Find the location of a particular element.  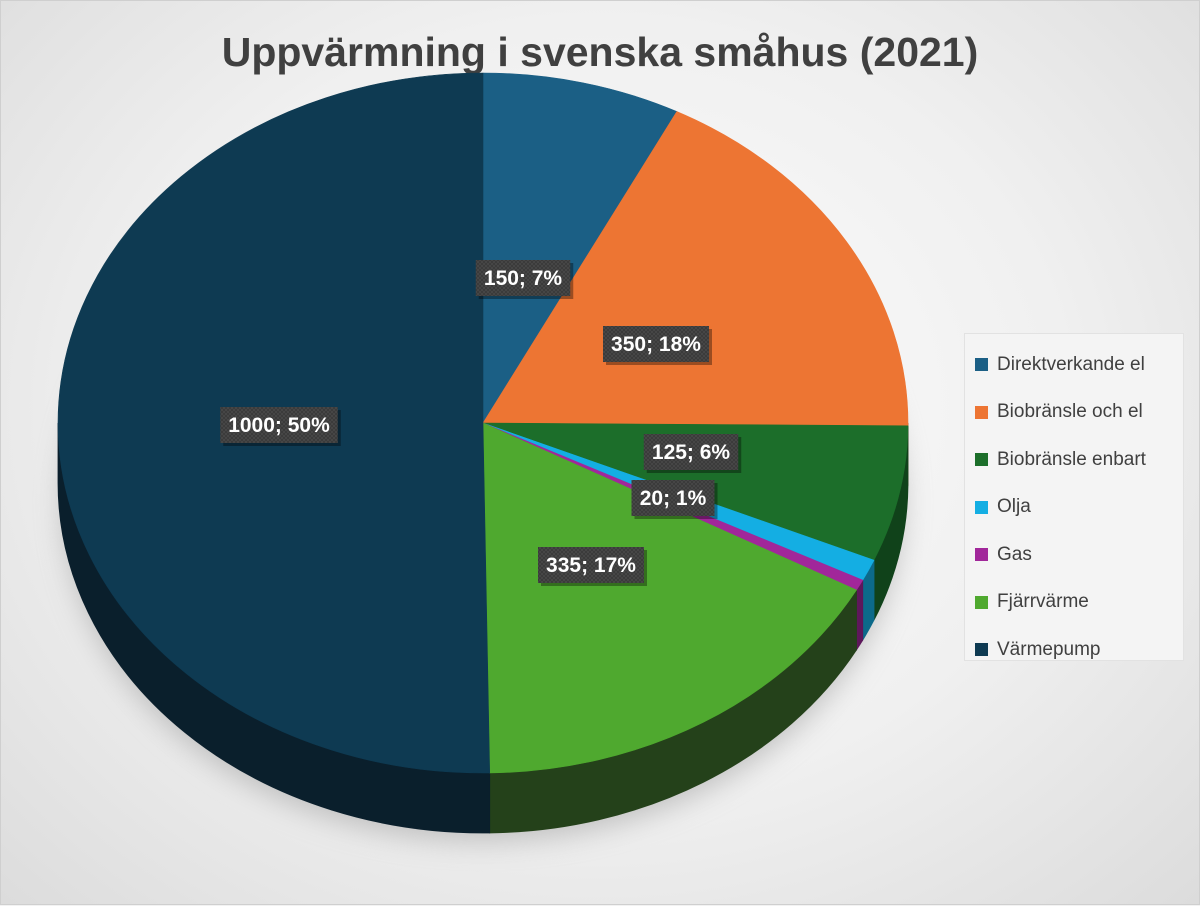

data-label-olja: 20; 1% is located at coordinates (675, 499).